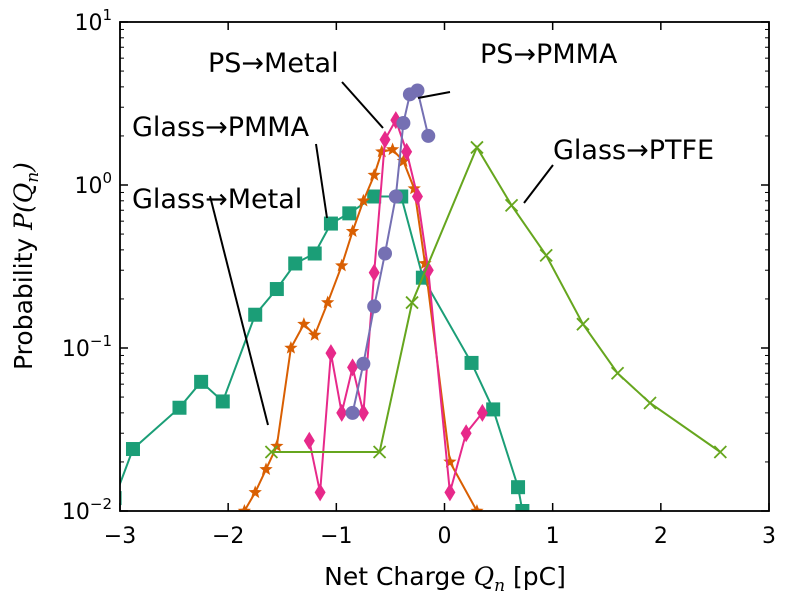 This screenshot has height=611, width=789. Describe the element at coordinates (445, 536) in the screenshot. I see `x-tick-label: 0` at that location.